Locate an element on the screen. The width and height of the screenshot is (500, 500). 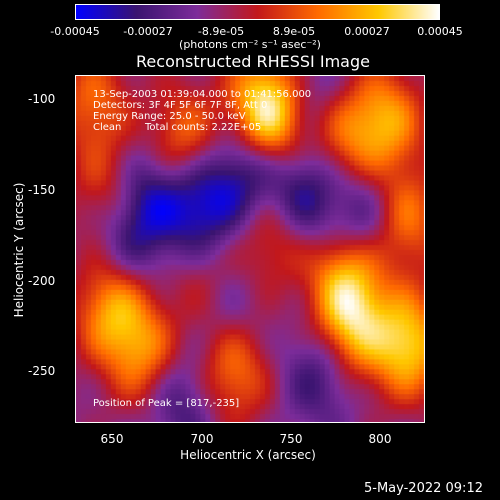
y-axis-label: Heliocentric Y (arcsec) is located at coordinates (19, 250).